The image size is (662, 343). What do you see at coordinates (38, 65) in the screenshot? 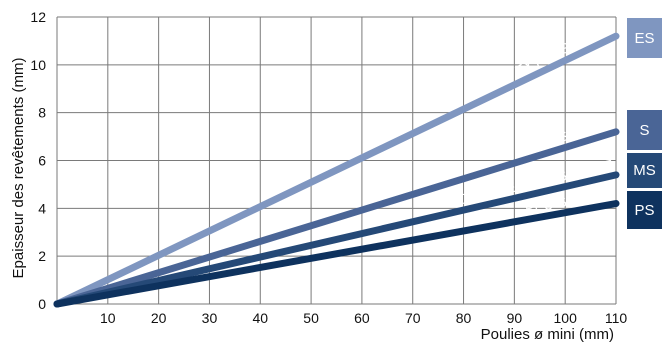
I see `y-tick-label: 10` at bounding box center [38, 65].